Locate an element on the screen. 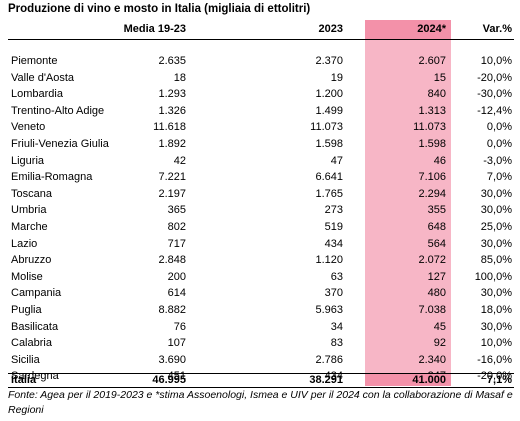 This screenshot has width=520, height=421. cell-2024: 2.340 is located at coordinates (432, 359).